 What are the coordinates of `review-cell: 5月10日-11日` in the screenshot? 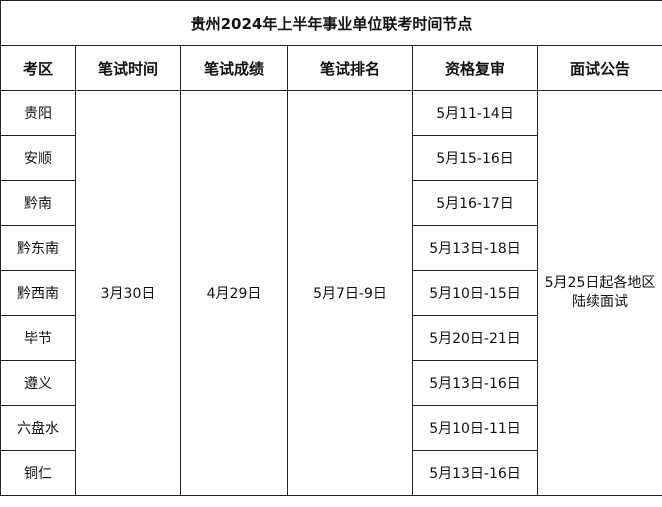 It's located at (475, 428).